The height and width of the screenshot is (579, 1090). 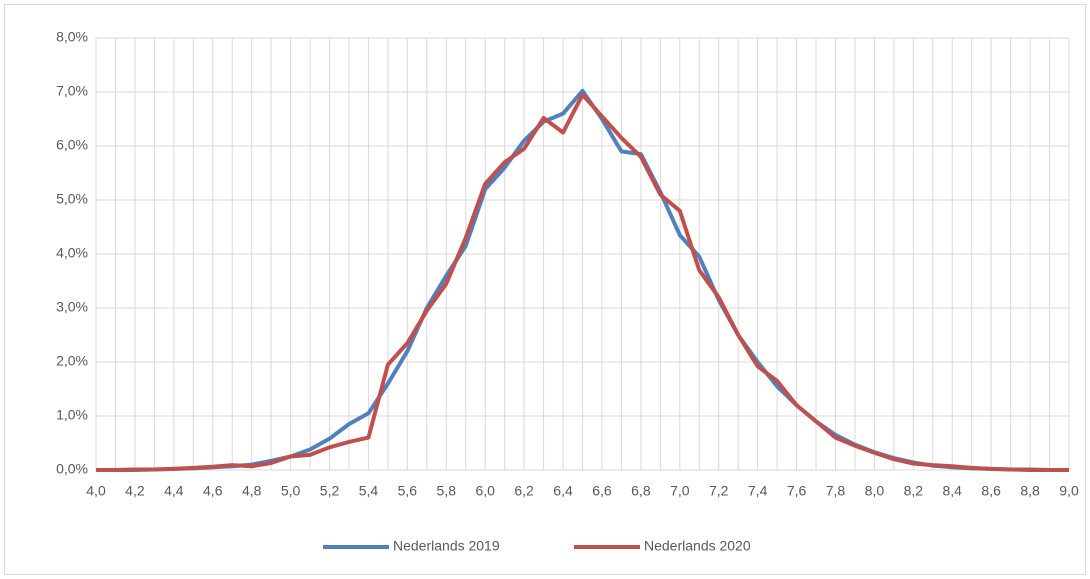 What do you see at coordinates (369, 491) in the screenshot?
I see `x-tick-label: 5,4` at bounding box center [369, 491].